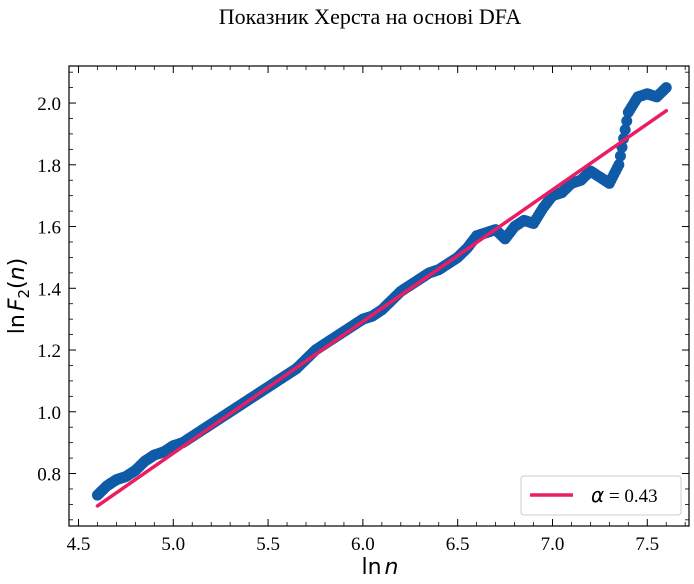  Describe the element at coordinates (49, 351) in the screenshot. I see `y-tick-label: 1.2` at that location.